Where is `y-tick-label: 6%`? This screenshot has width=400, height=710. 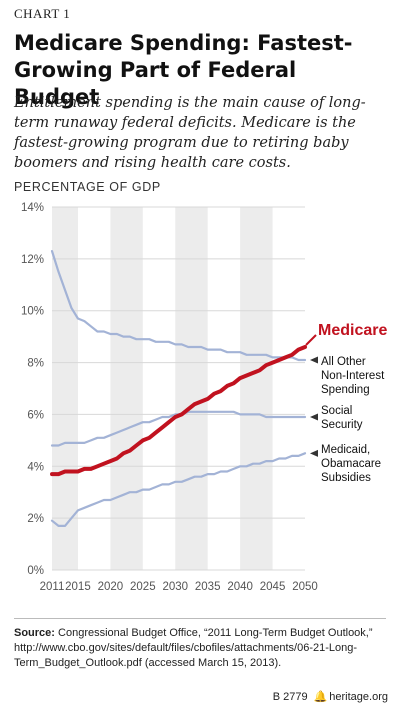
y-tick-label: 6% is located at coordinates (35, 415).